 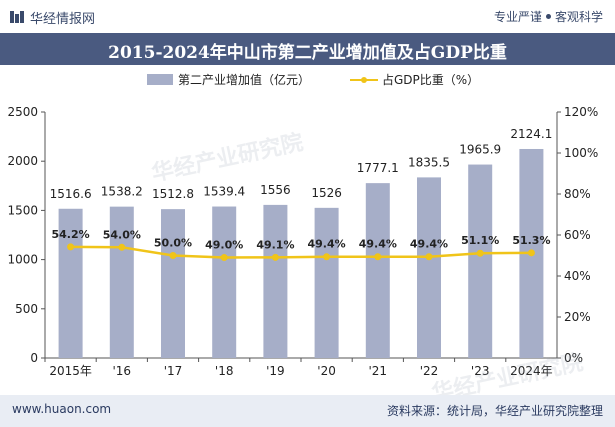 What do you see at coordinates (581, 112) in the screenshot?
I see `y-right-tick-label: 120%` at bounding box center [581, 112].